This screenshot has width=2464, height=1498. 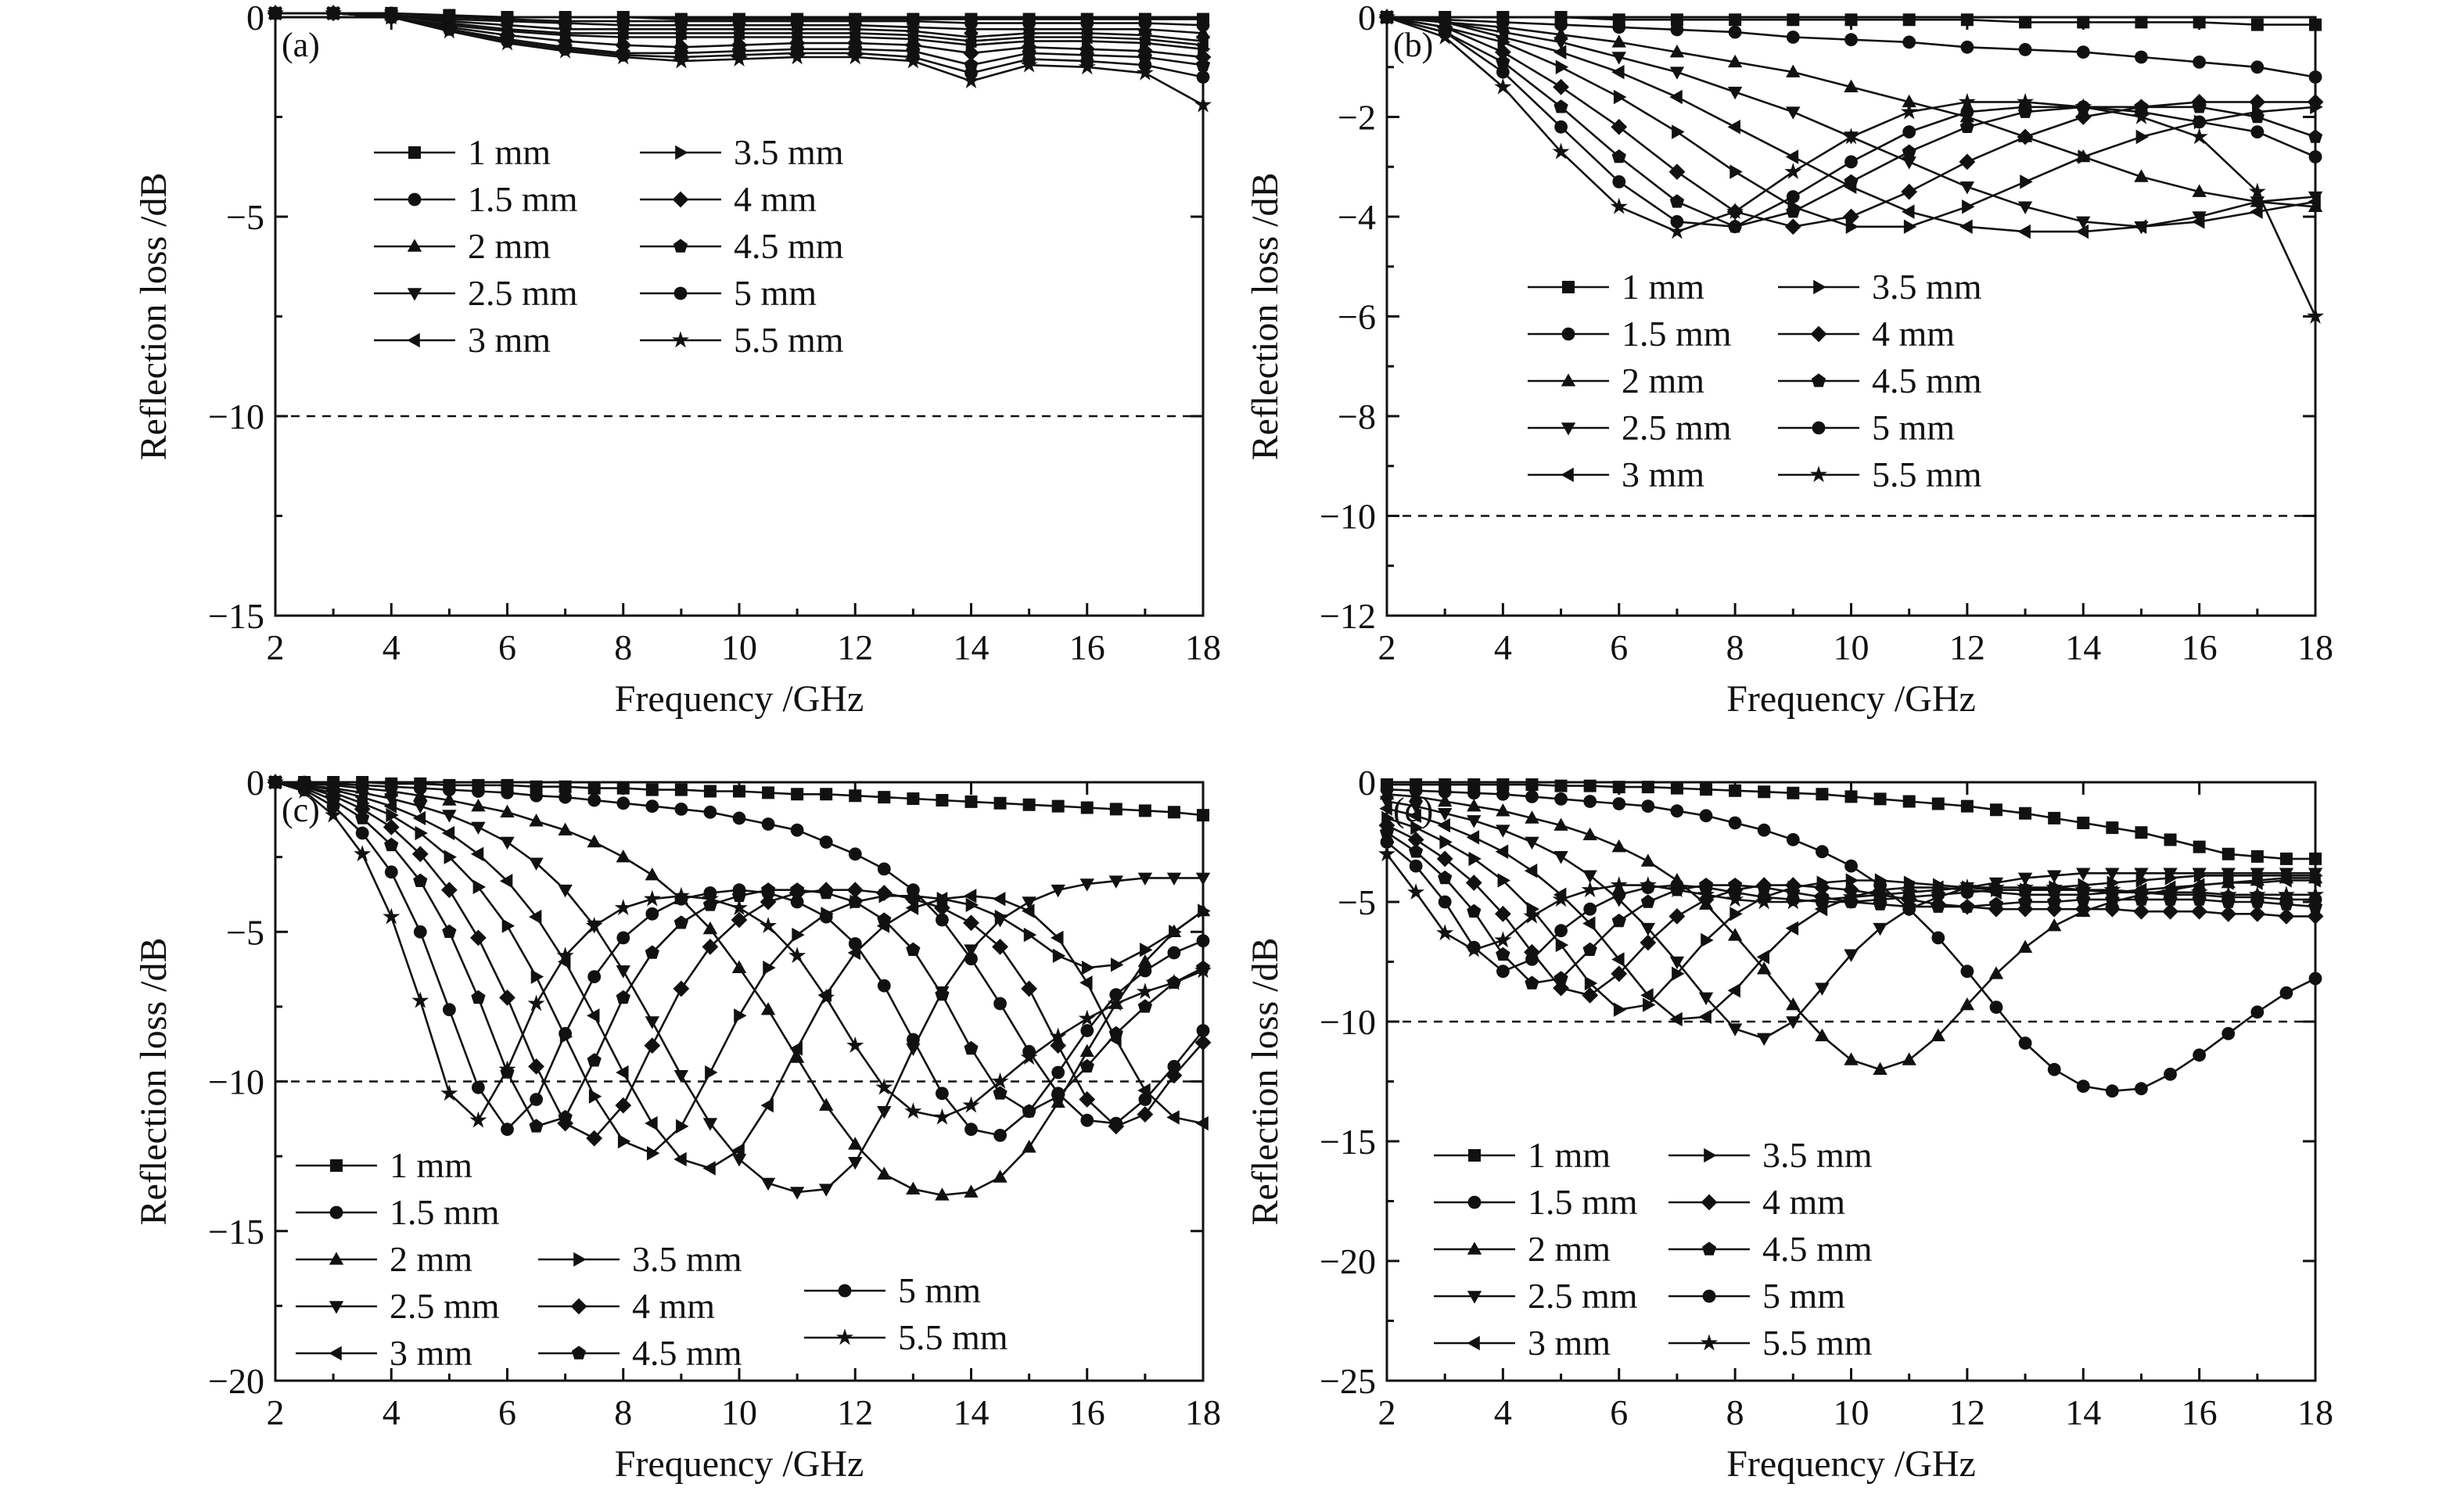 What do you see at coordinates (245, 217) in the screenshot?
I see `y-tick-label: −5` at bounding box center [245, 217].